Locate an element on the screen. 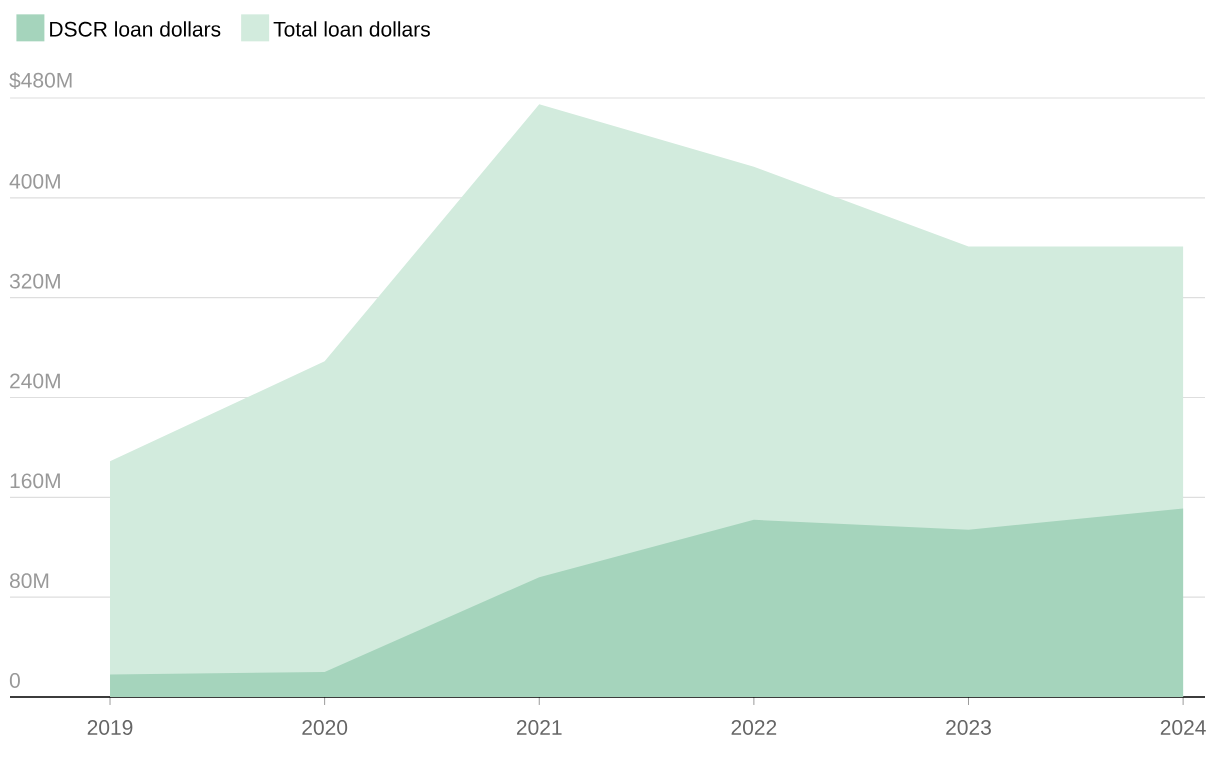 The height and width of the screenshot is (758, 1220). legend-label: DSCR loan dollars is located at coordinates (135, 29).